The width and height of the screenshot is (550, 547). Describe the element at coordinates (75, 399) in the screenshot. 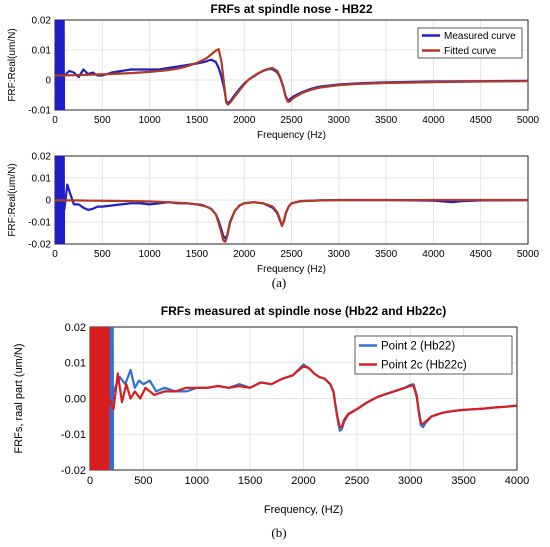

I see `y-tick-label: 0.00` at that location.